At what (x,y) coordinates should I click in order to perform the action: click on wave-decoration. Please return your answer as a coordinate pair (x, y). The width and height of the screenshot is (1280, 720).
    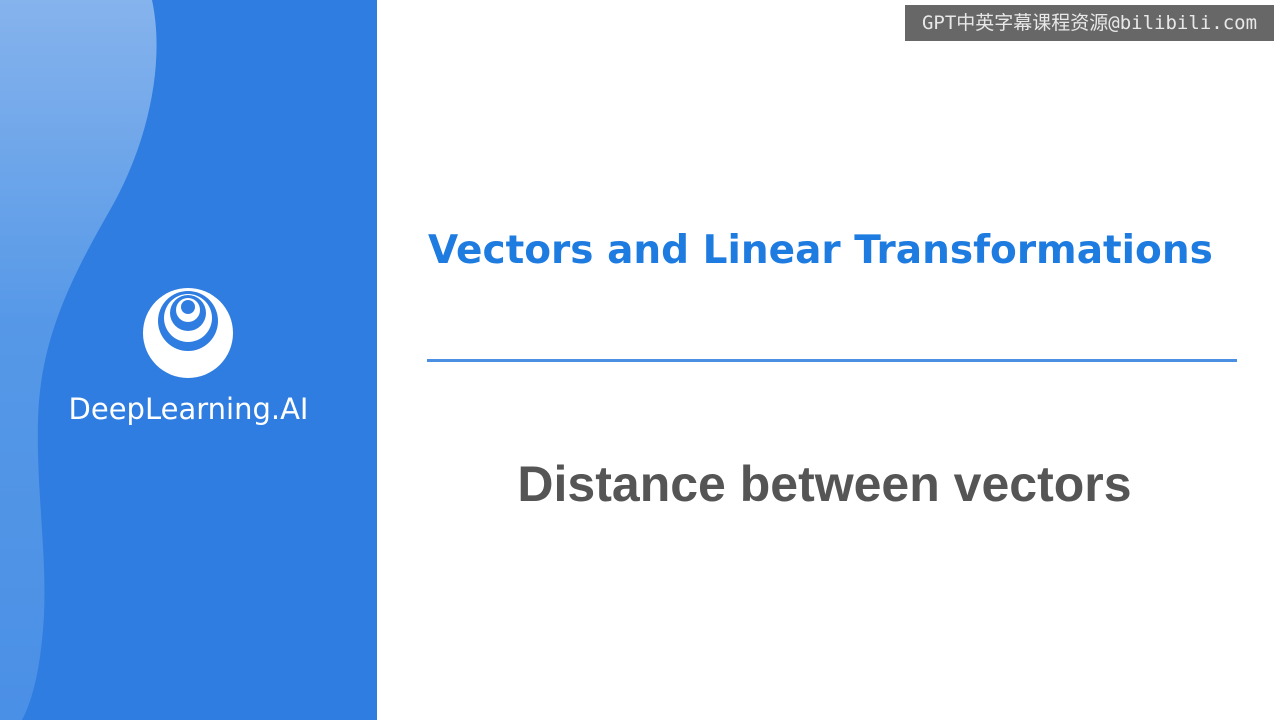
    Looking at the image, I should click on (78, 360).